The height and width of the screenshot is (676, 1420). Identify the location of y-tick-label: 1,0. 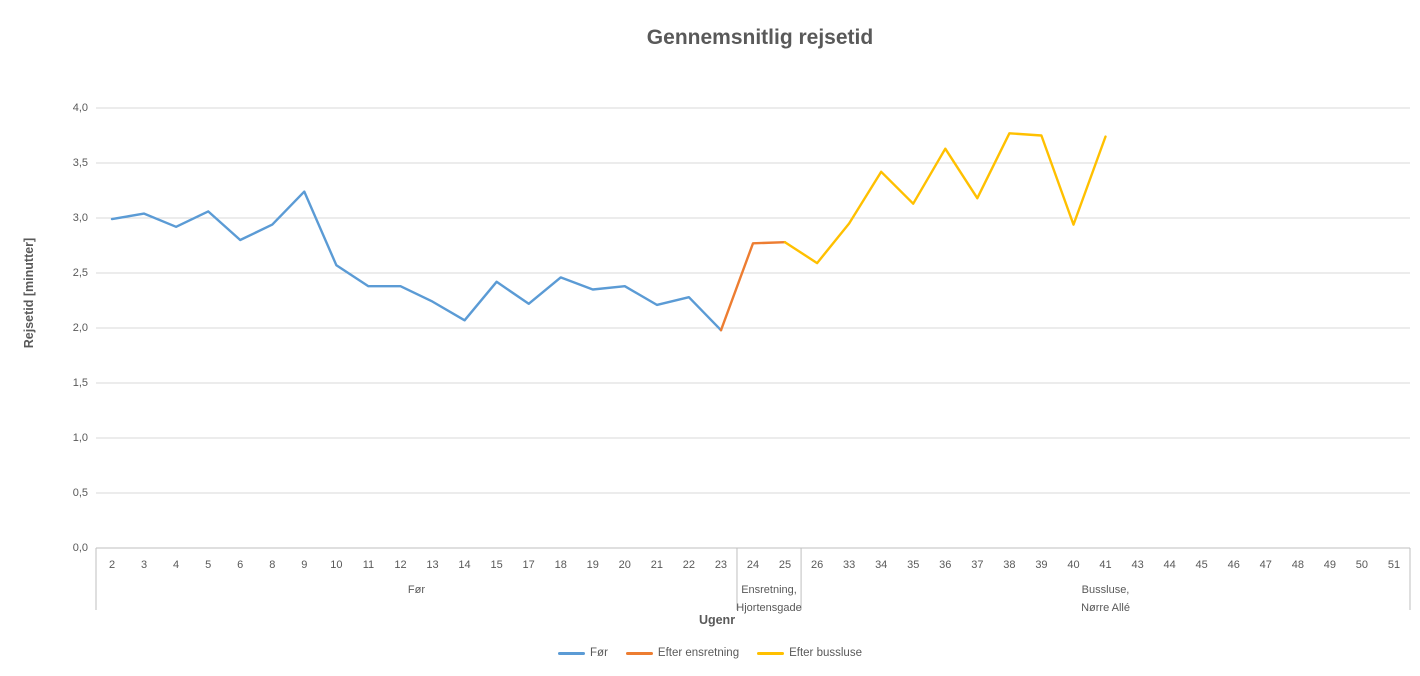
(80, 438).